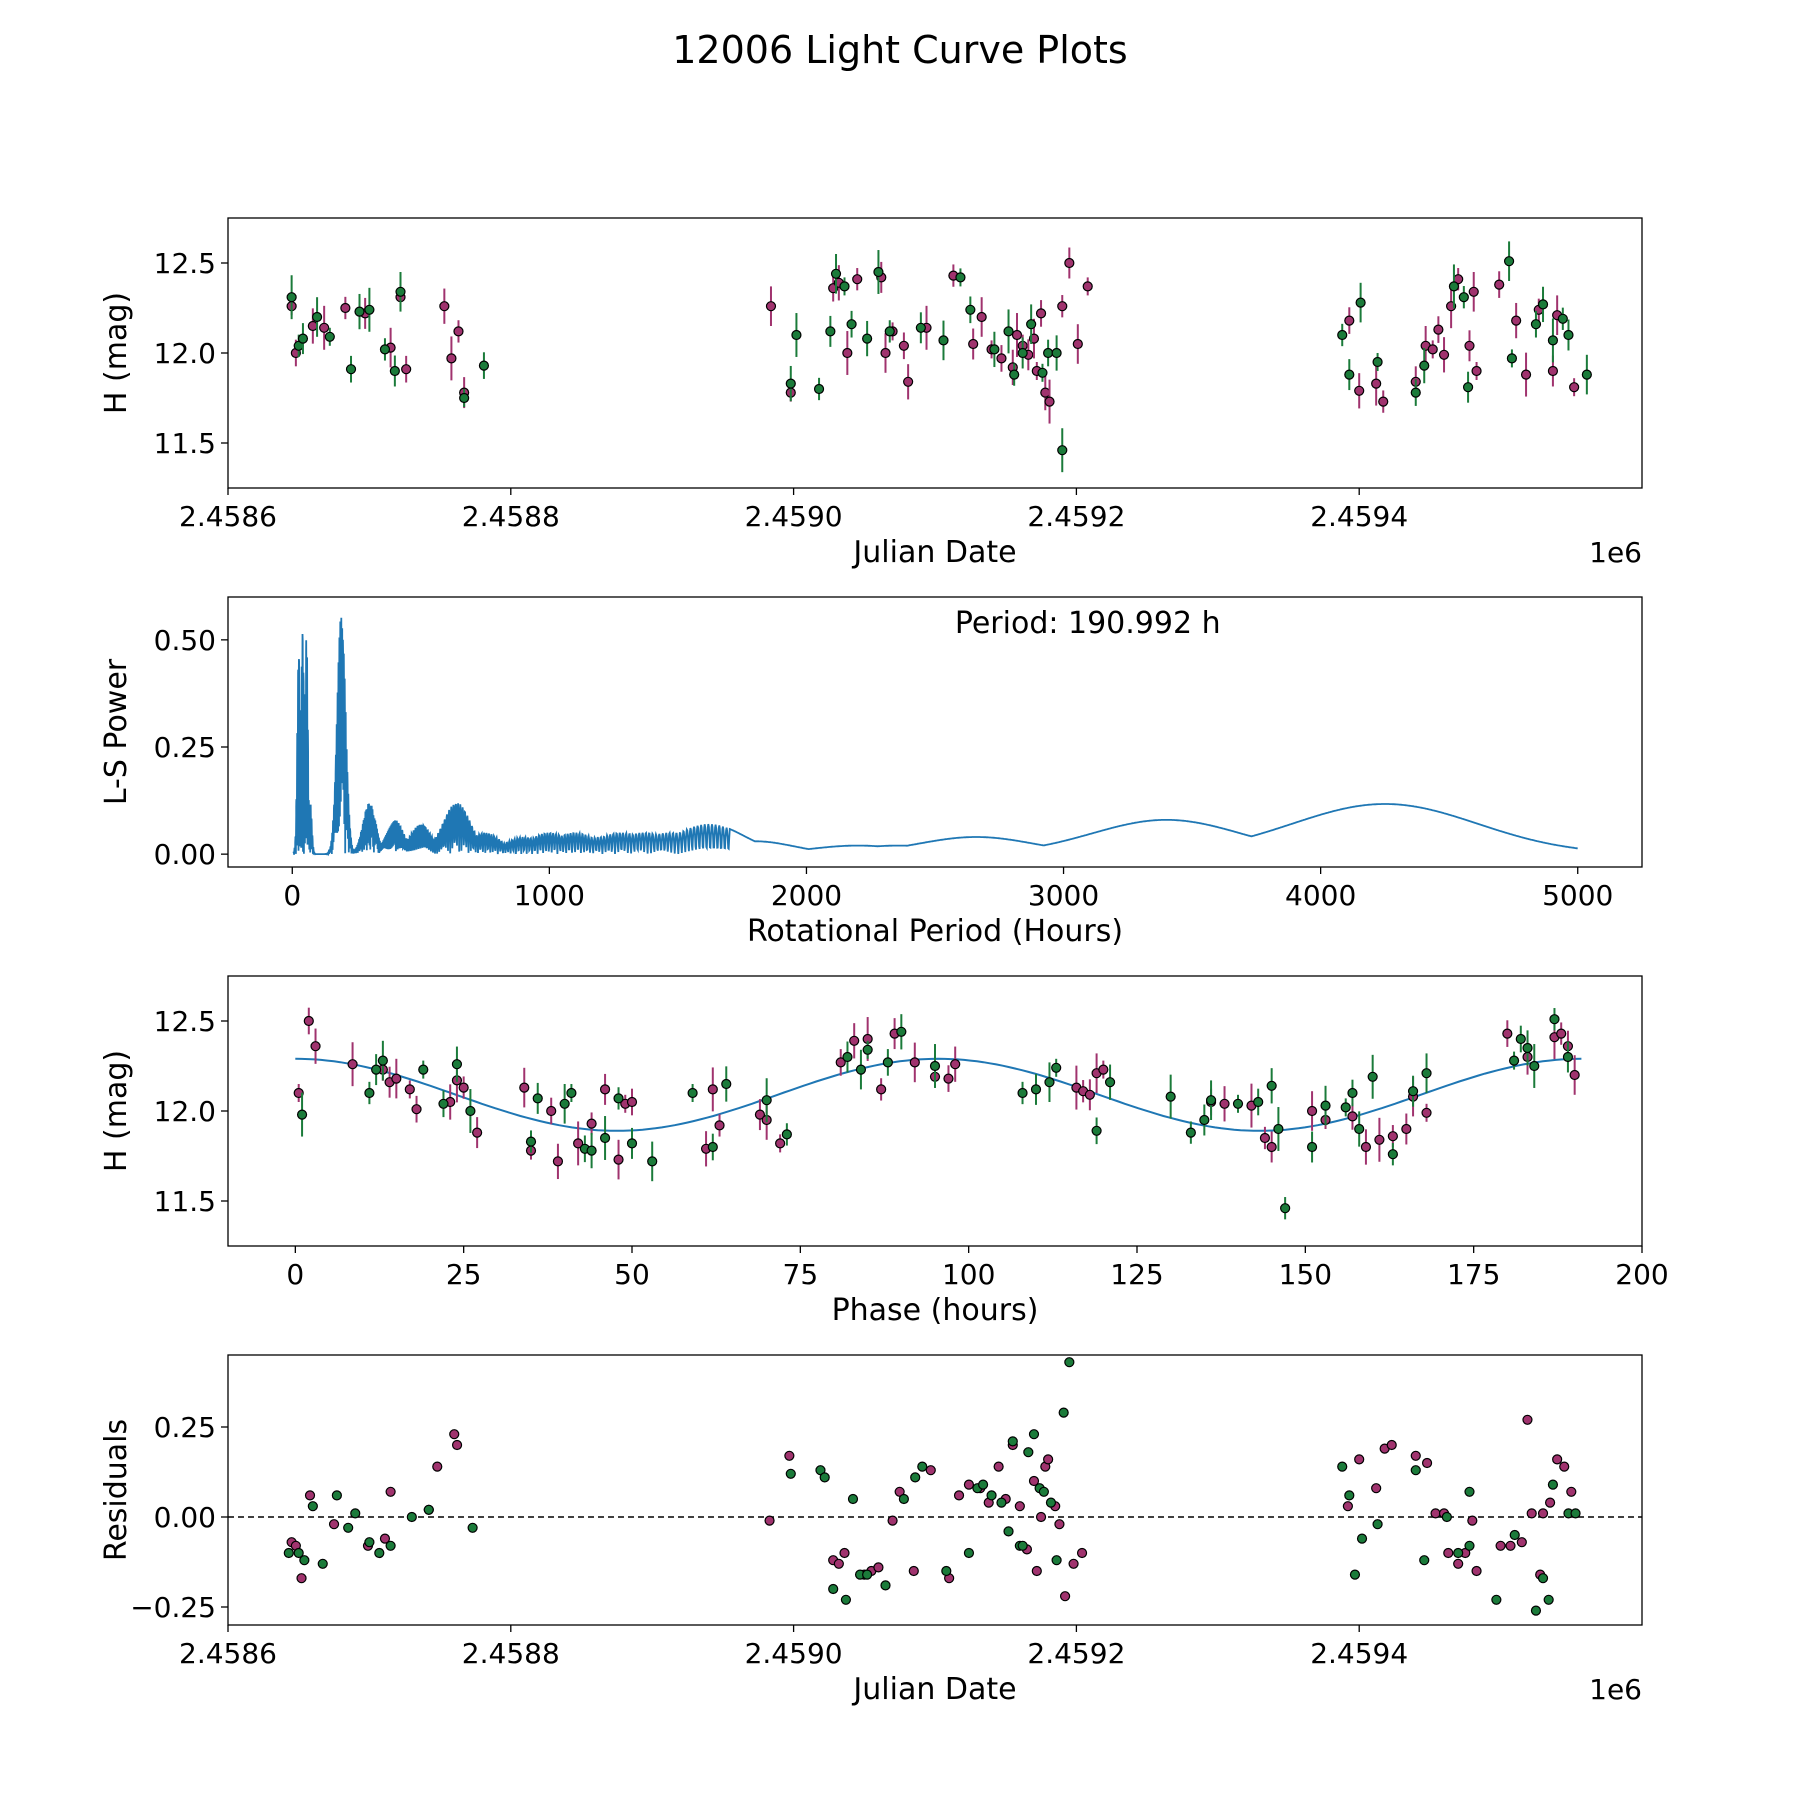  What do you see at coordinates (116, 1111) in the screenshot?
I see `y-axis-label: H (mag)` at bounding box center [116, 1111].